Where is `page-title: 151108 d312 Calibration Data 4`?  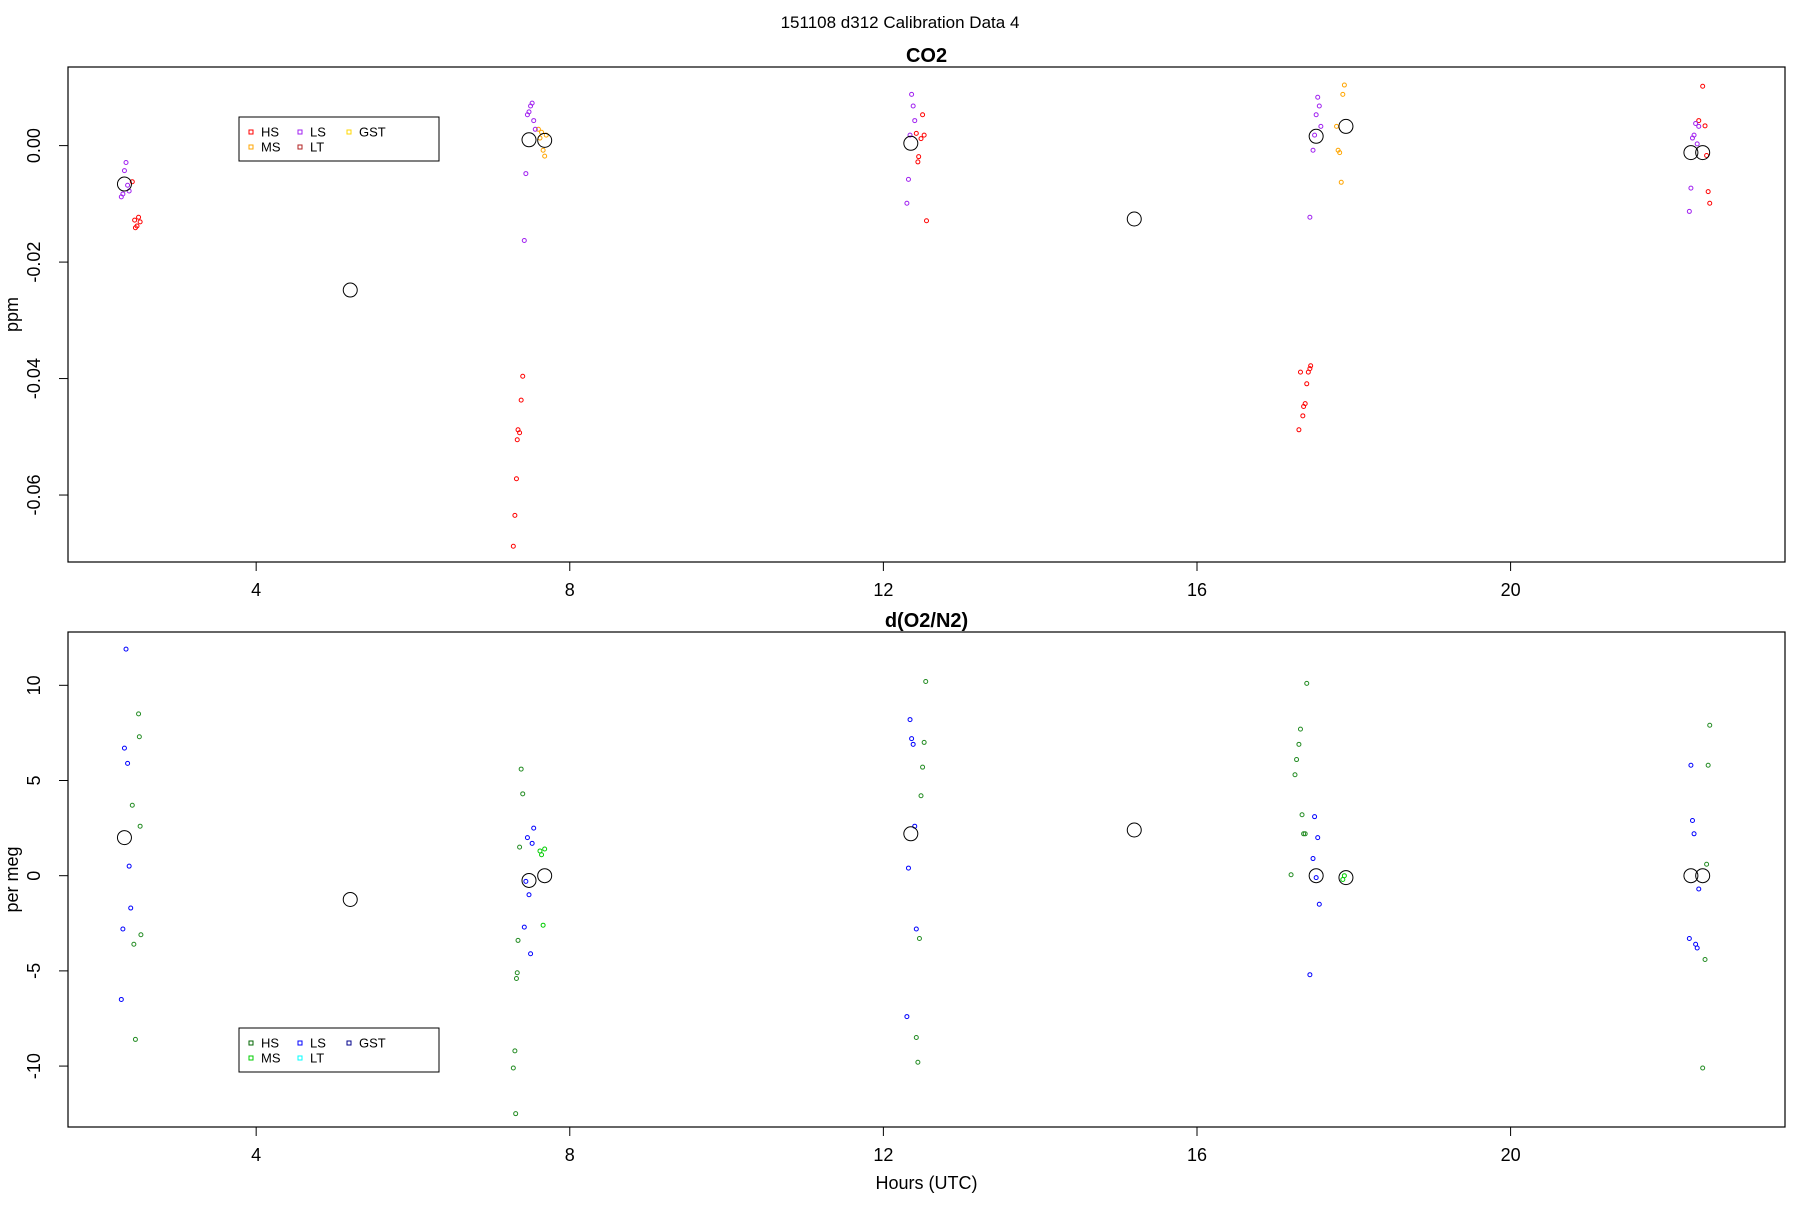
page-title: 151108 d312 Calibration Data 4 is located at coordinates (900, 22).